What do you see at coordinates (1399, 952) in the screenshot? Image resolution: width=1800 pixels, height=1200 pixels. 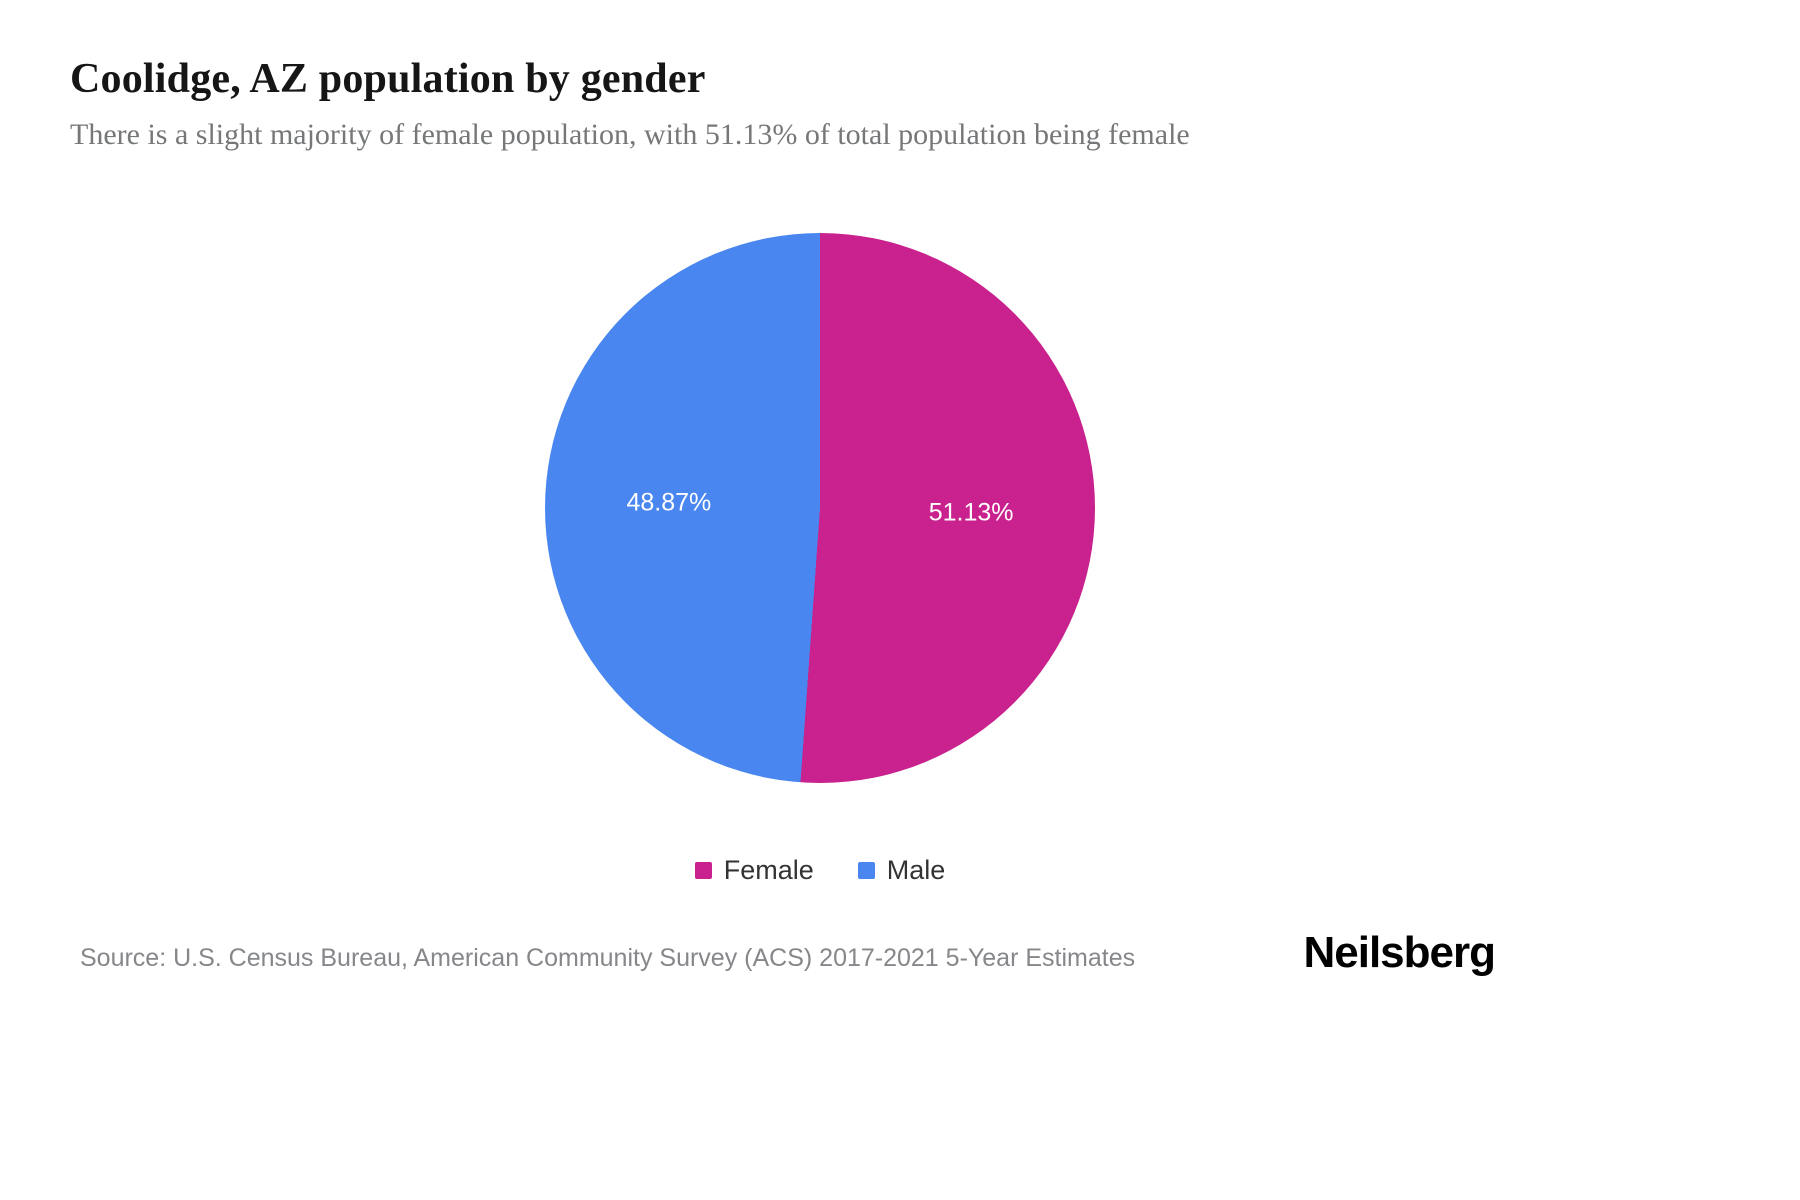 I see `brand-logo: Neilsberg` at bounding box center [1399, 952].